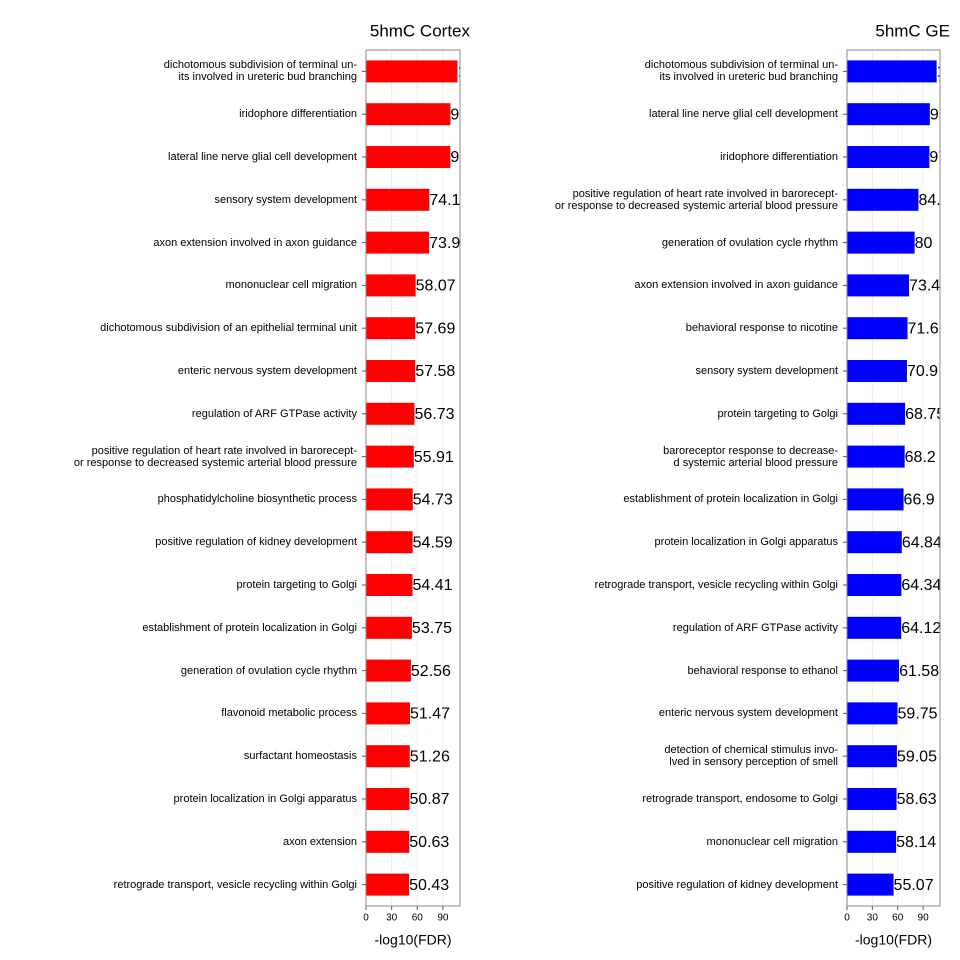 This screenshot has width=960, height=960. Describe the element at coordinates (429, 842) in the screenshot. I see `value-label: 50.63` at that location.